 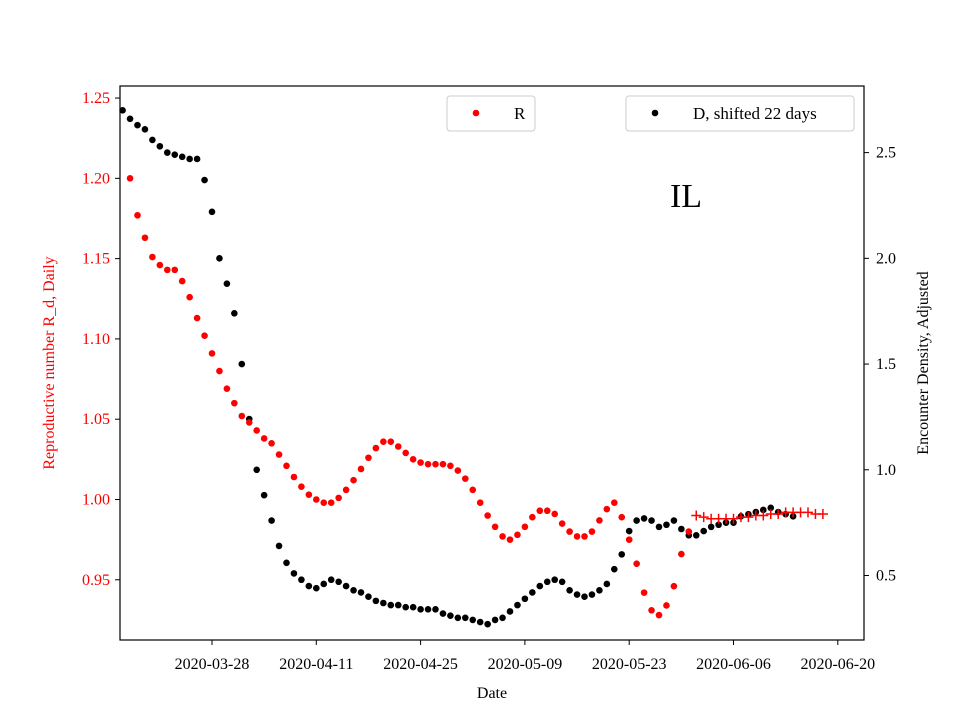 I want to click on legend-r: R, so click(x=491, y=113).